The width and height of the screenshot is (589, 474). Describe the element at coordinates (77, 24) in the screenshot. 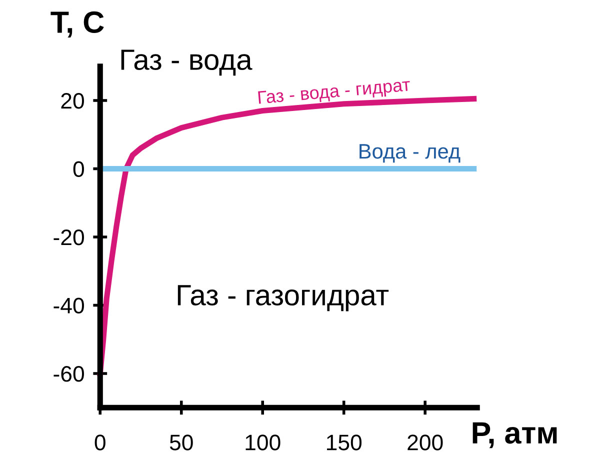

I see `y-axis-title: T, C` at that location.